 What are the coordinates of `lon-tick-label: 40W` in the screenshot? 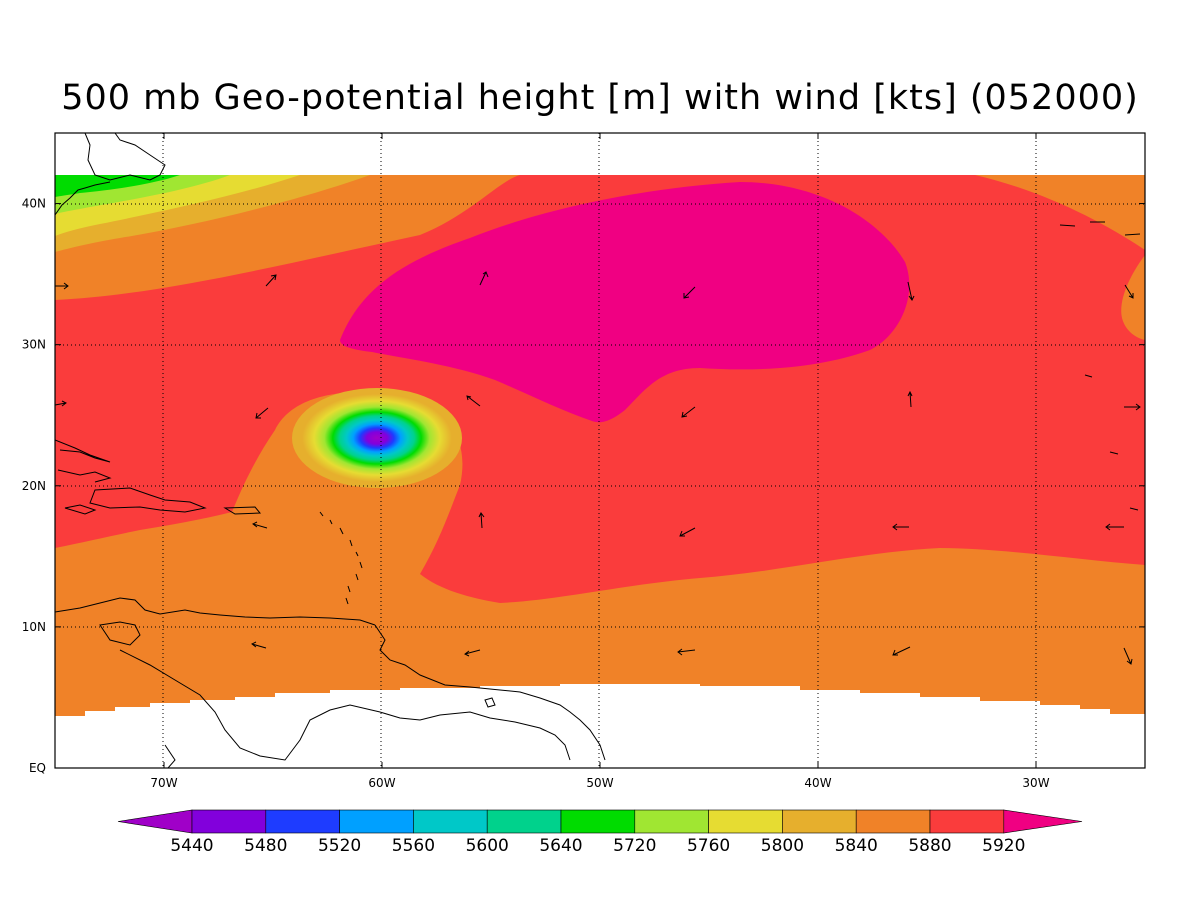 It's located at (817, 783).